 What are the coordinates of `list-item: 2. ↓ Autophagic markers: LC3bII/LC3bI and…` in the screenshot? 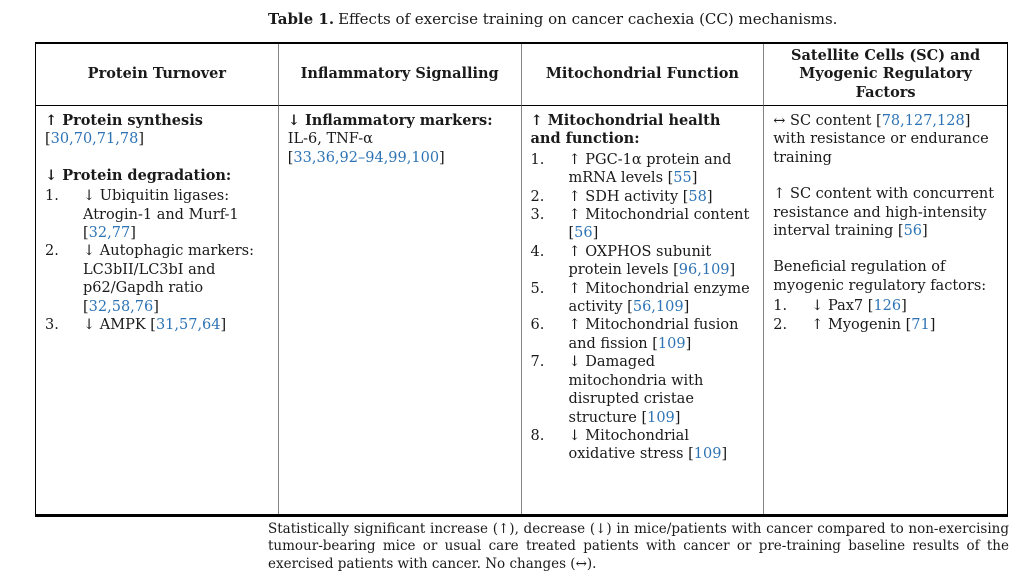 It's located at (157, 279).